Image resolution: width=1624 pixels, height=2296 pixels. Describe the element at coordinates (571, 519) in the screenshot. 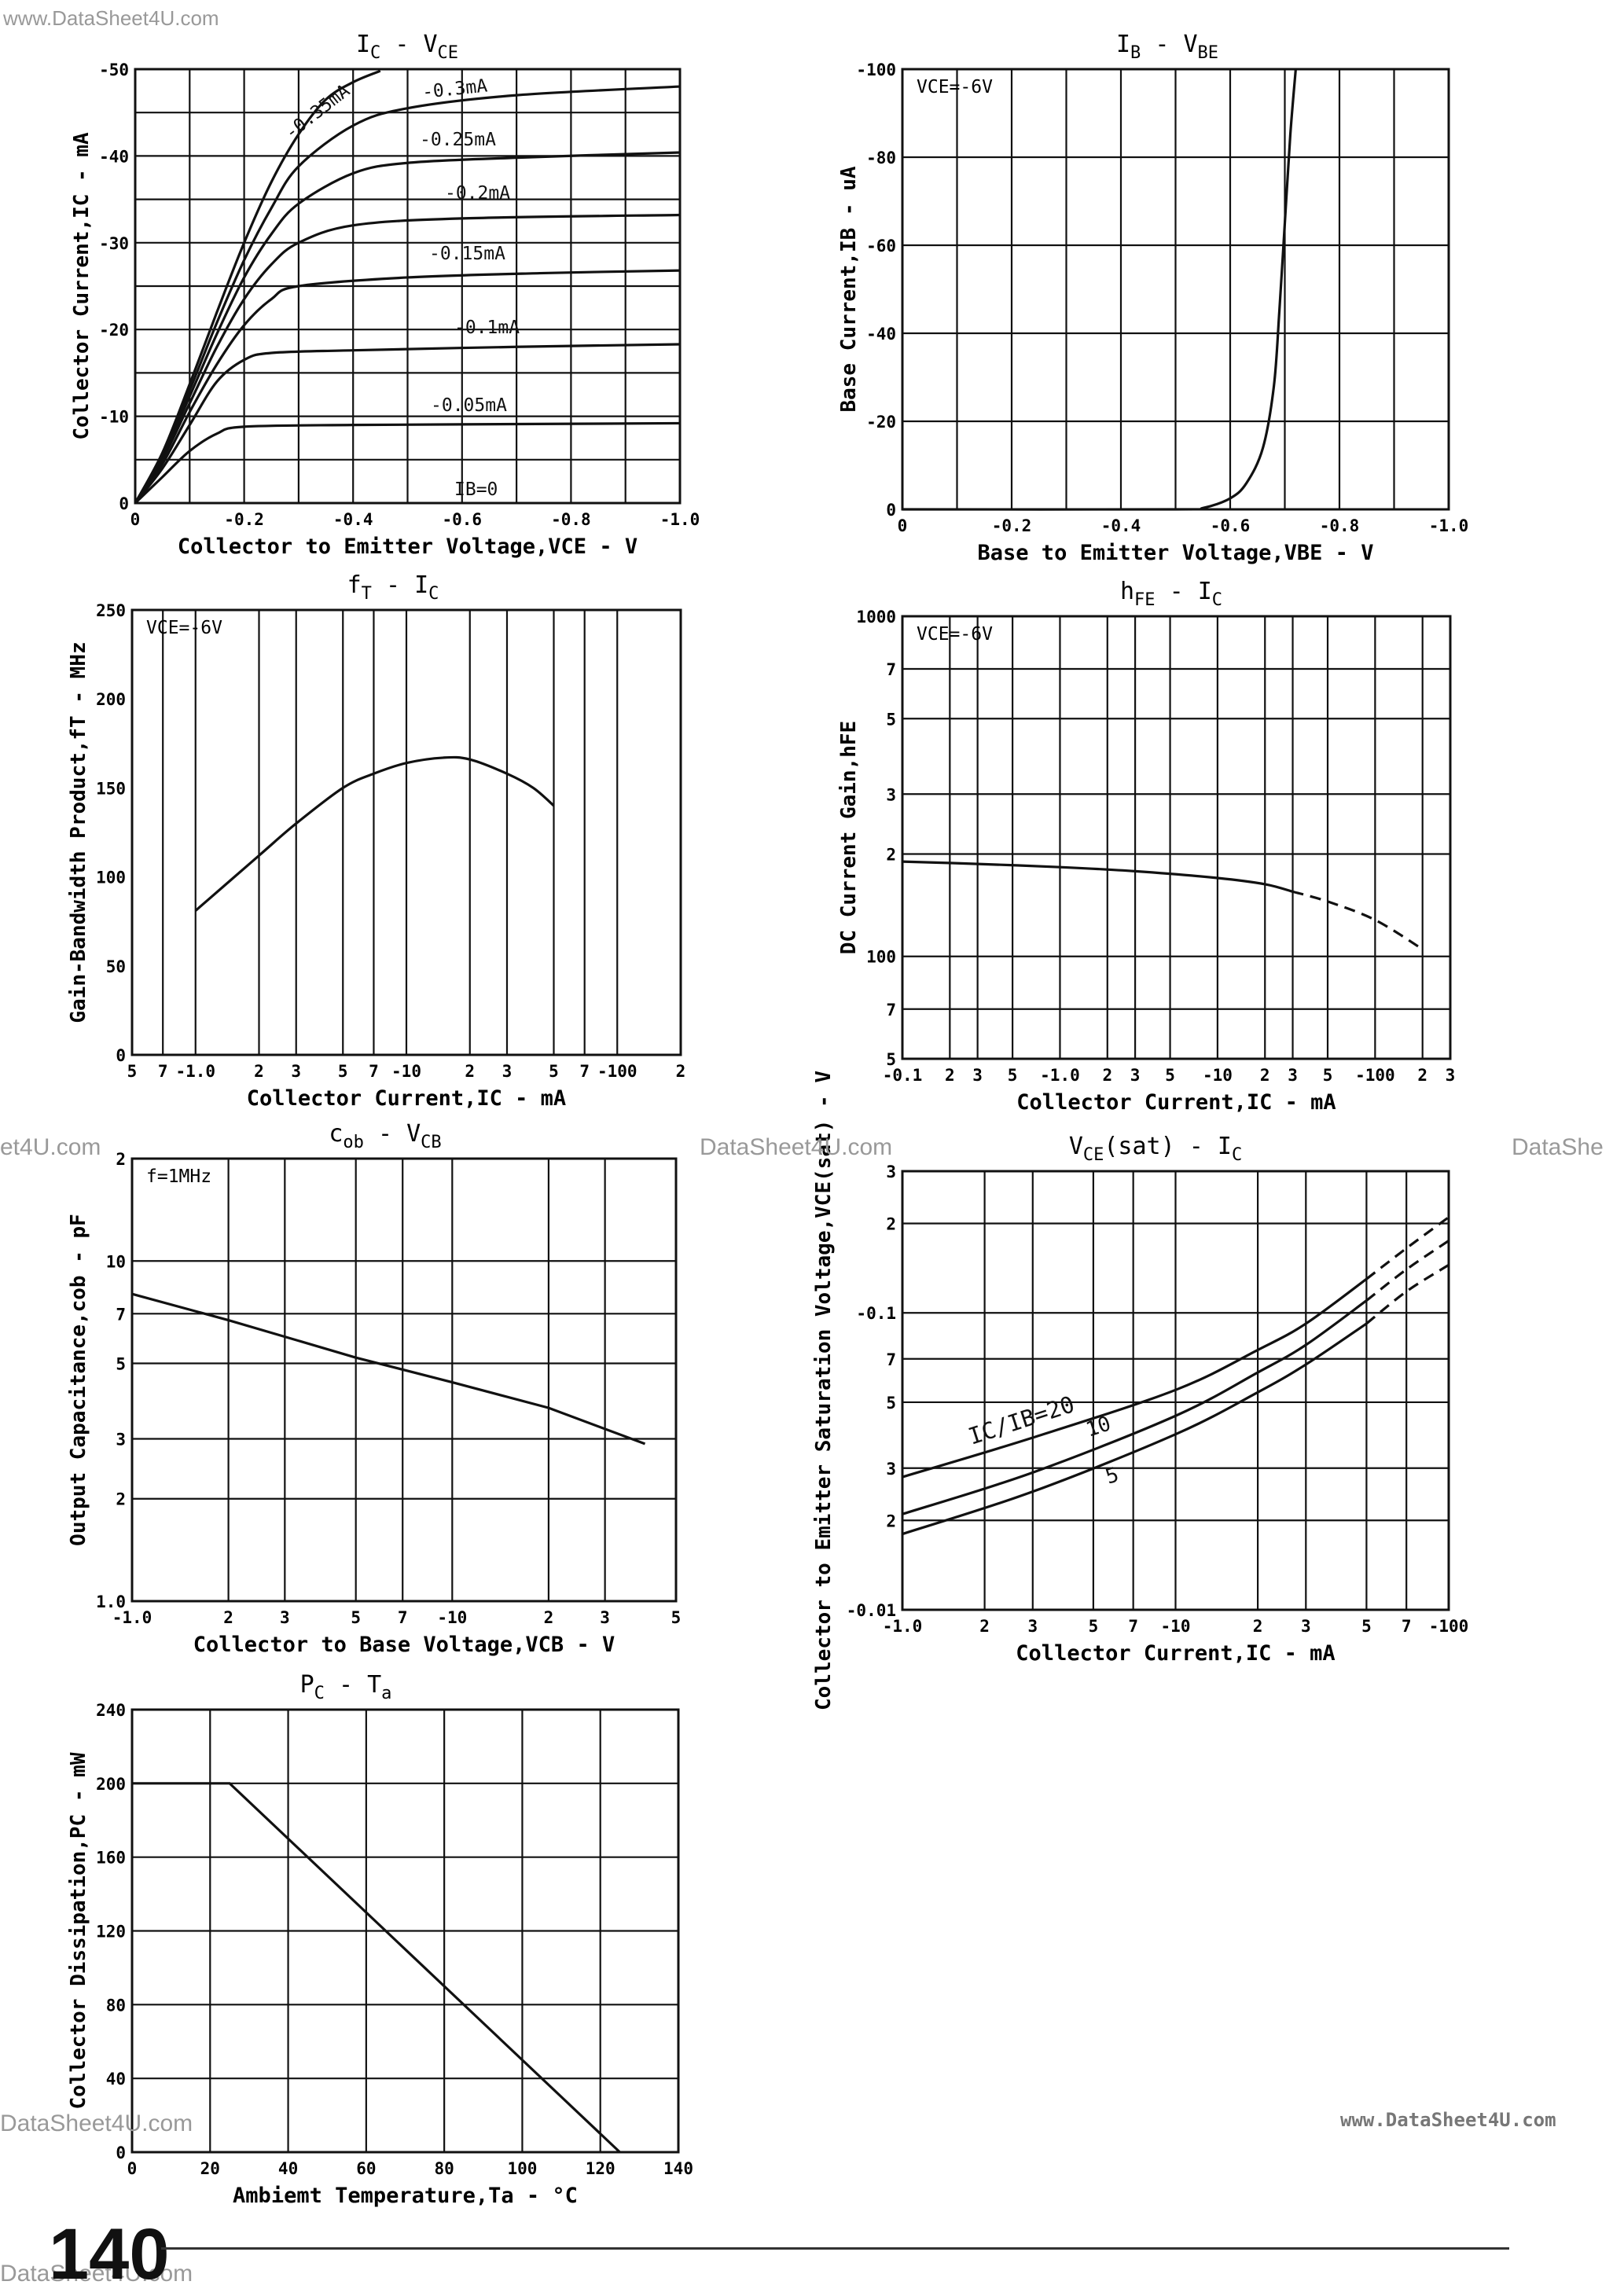

I see `x-tick-label: -0.8` at that location.